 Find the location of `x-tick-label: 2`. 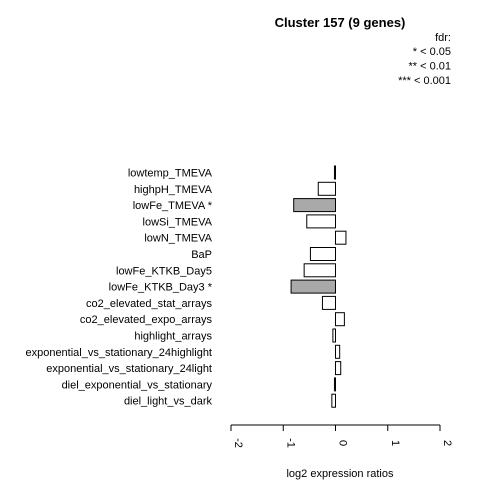

x-tick-label: 2 is located at coordinates (447, 443).